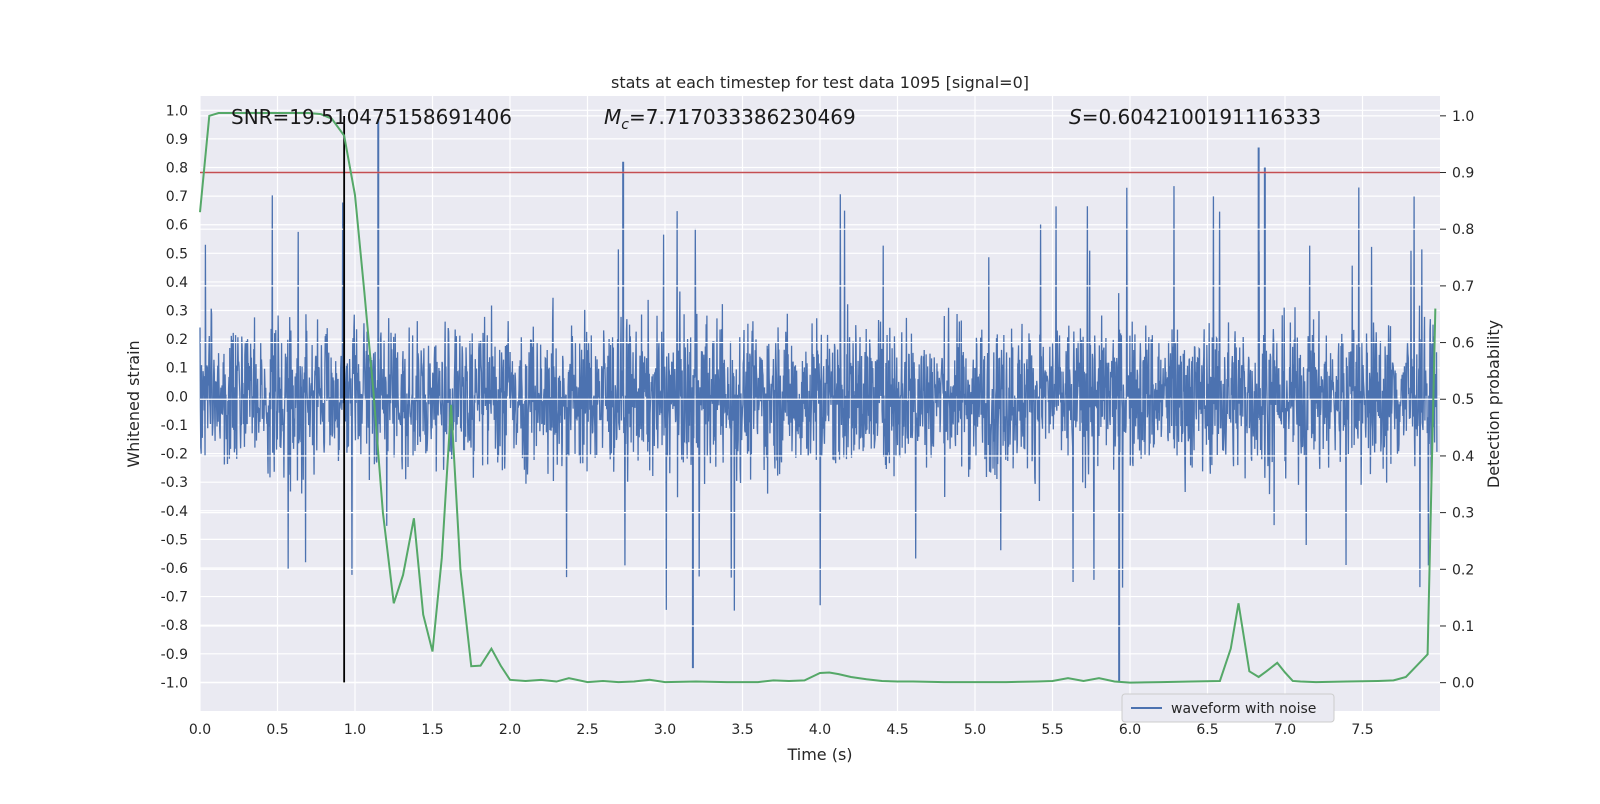  I want to click on legend: waveform with noise, so click(1228, 708).